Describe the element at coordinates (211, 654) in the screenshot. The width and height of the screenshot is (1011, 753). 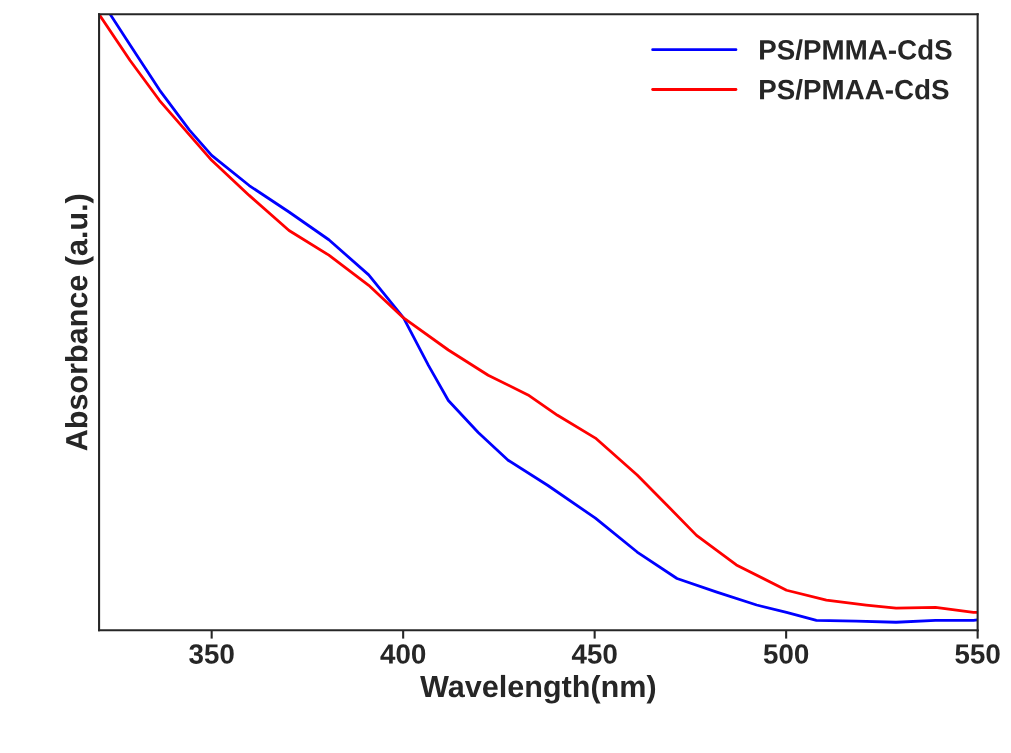
I see `x-tick-label: 350` at that location.